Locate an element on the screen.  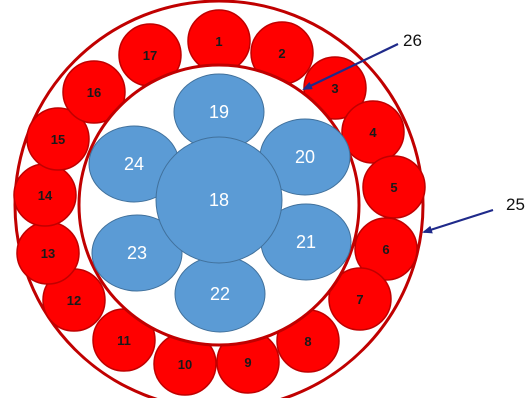
callout-25-label: 25 is located at coordinates (515, 204).